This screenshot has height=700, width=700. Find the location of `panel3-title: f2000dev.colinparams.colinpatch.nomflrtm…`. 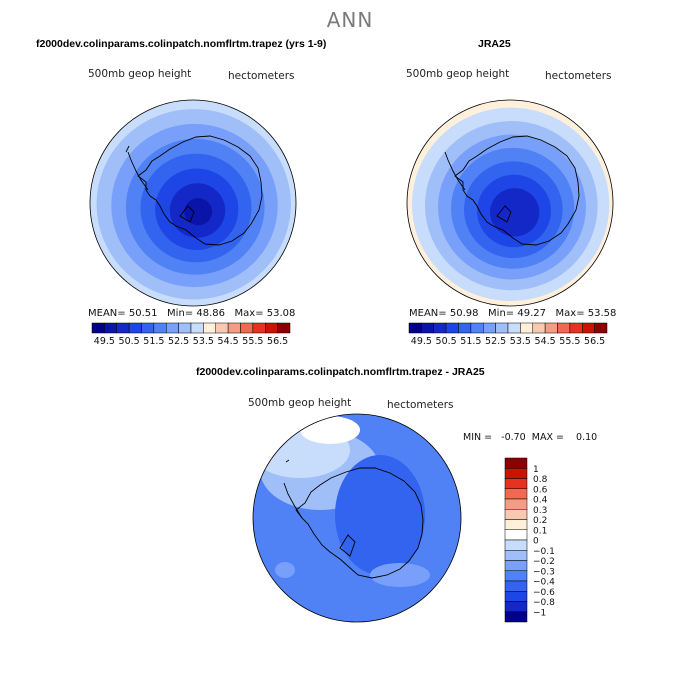

panel3-title: f2000dev.colinparams.colinpatch.nomflrtm… is located at coordinates (340, 372).